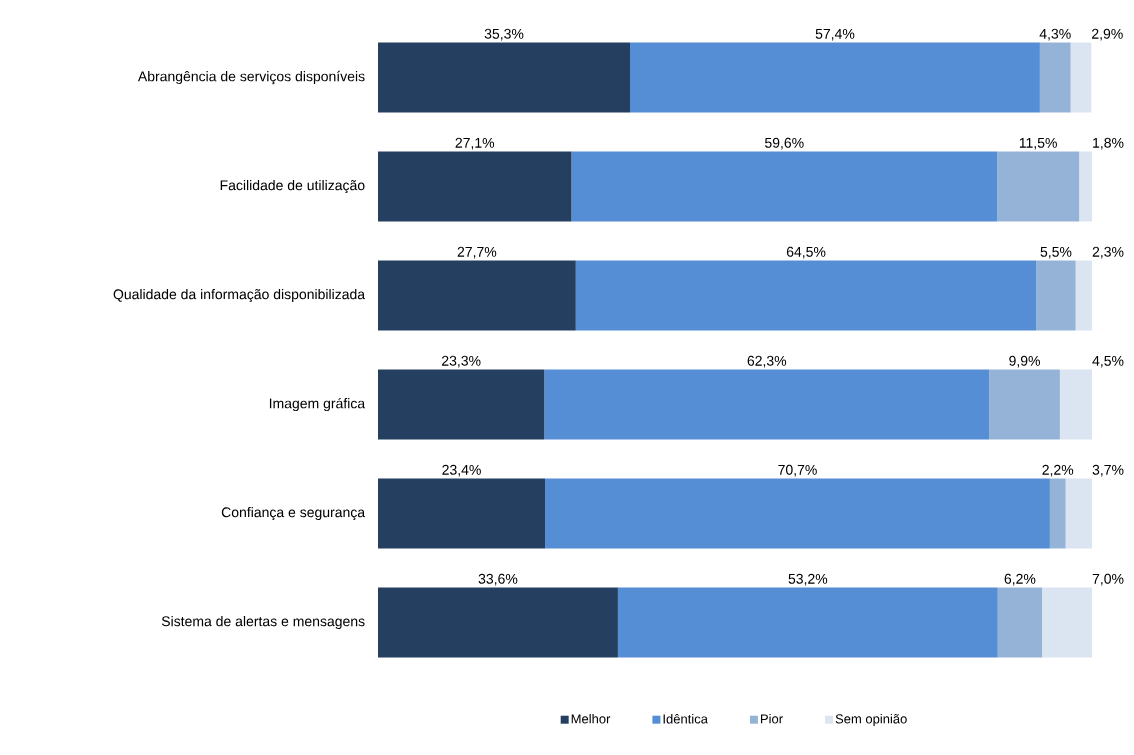 This screenshot has height=755, width=1134. Describe the element at coordinates (263, 622) in the screenshot. I see `y-tick-label: Sistema de alertas e mensagens` at that location.